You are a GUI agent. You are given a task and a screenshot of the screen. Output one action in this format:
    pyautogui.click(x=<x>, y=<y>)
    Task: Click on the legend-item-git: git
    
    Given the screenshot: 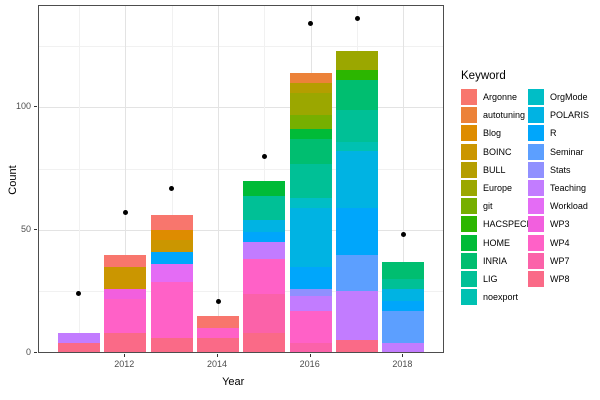 What is the action you would take?
    pyautogui.click(x=494, y=206)
    